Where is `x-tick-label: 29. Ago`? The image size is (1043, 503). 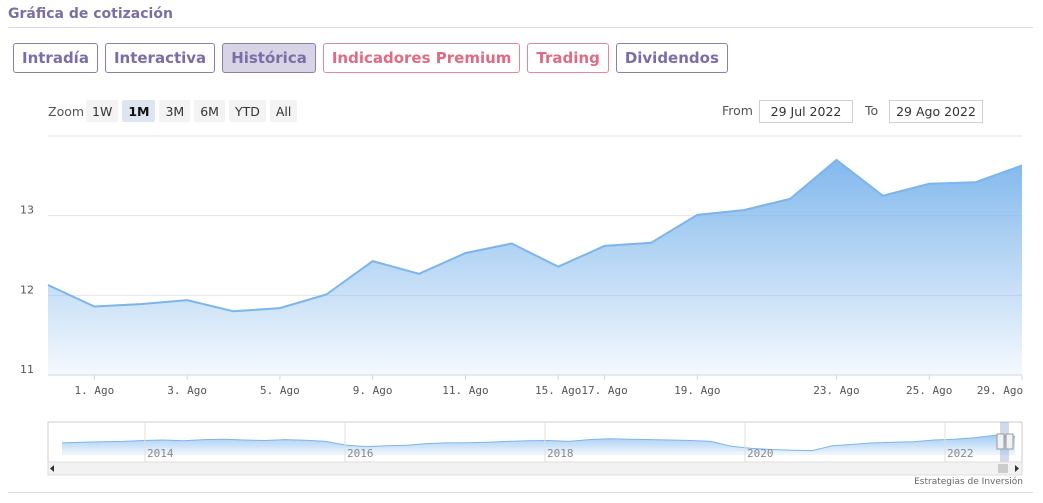 x-tick-label: 29. Ago is located at coordinates (1000, 390).